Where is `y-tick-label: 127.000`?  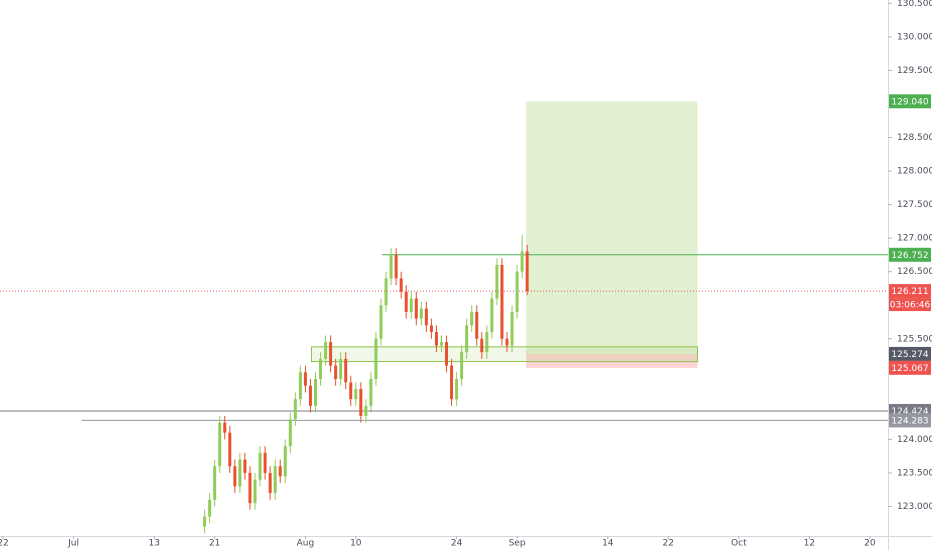
y-tick-label: 127.000 is located at coordinates (914, 239).